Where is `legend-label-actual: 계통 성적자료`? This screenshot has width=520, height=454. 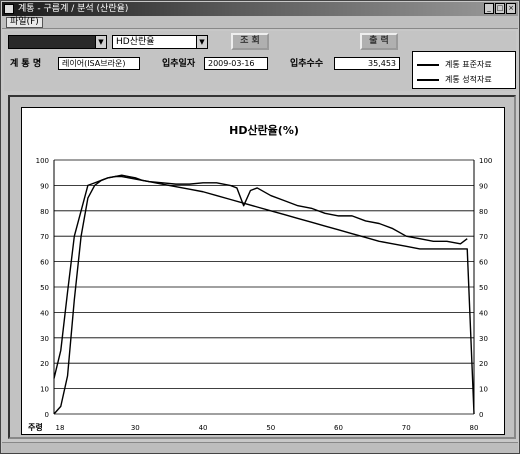 legend-label-actual: 계통 성적자료 is located at coordinates (468, 79).